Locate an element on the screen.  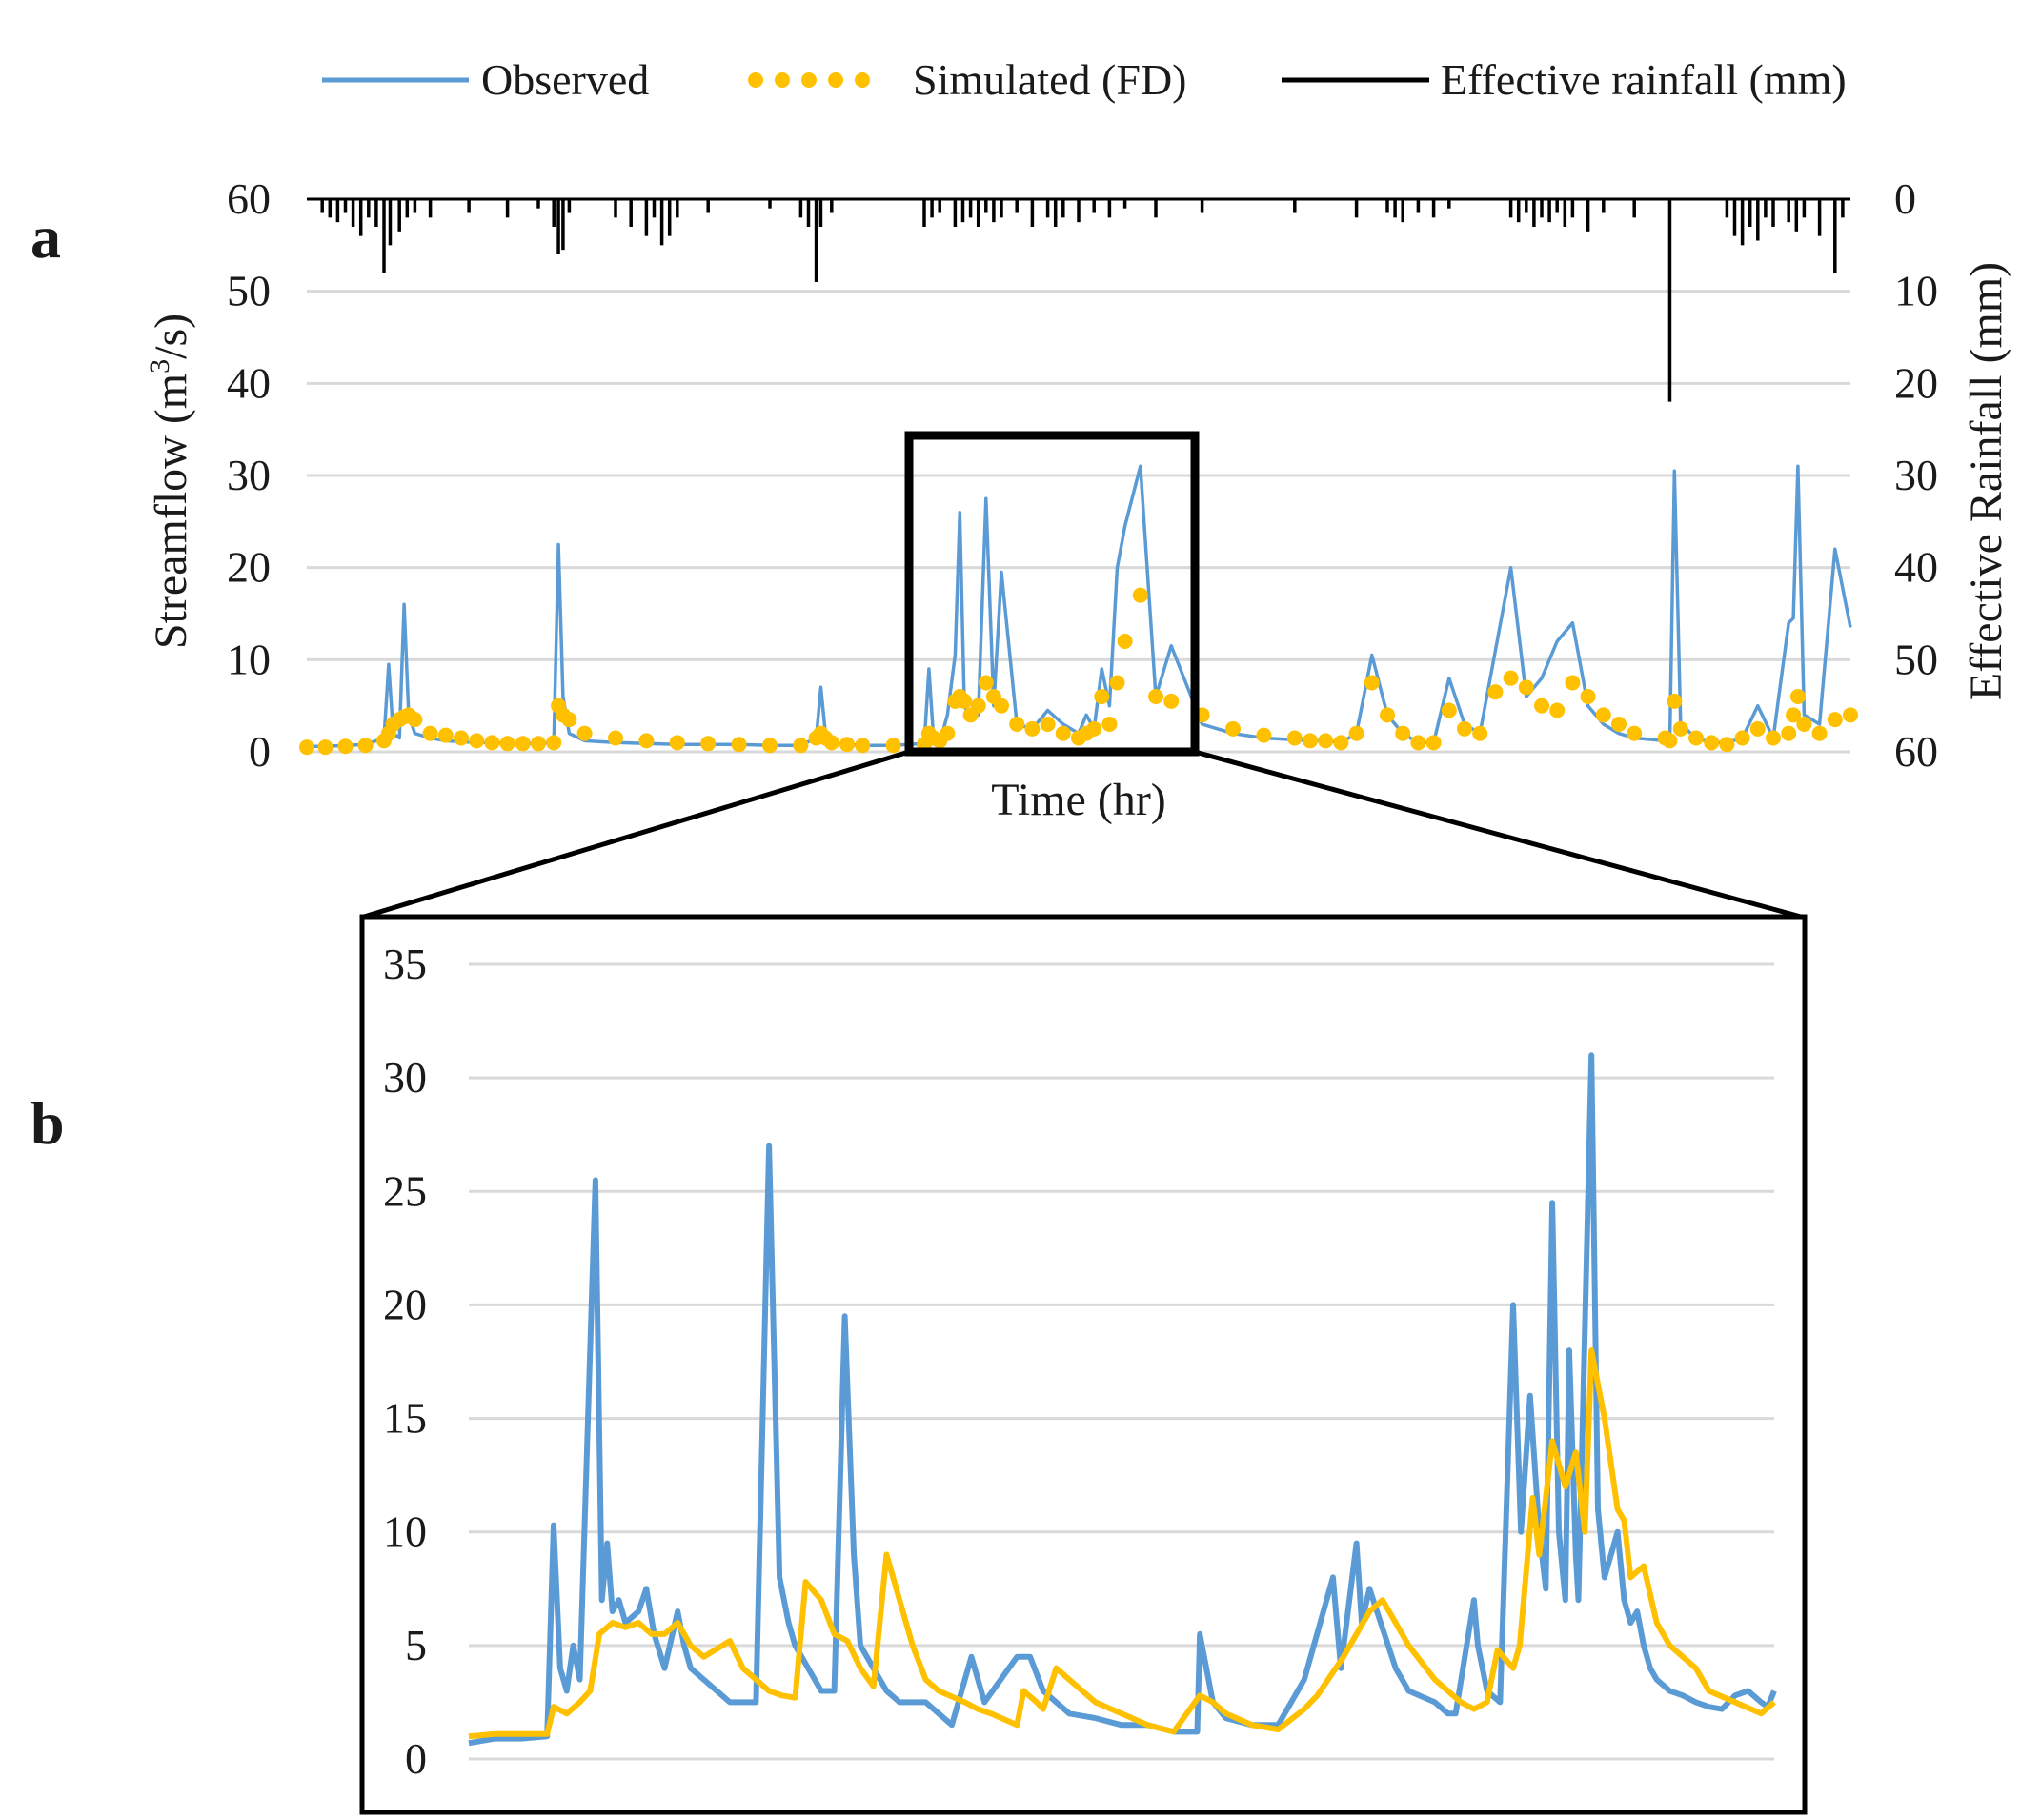
chart-a-y-axis-title: Streamflow (m3/s) is located at coordinates (170, 481).